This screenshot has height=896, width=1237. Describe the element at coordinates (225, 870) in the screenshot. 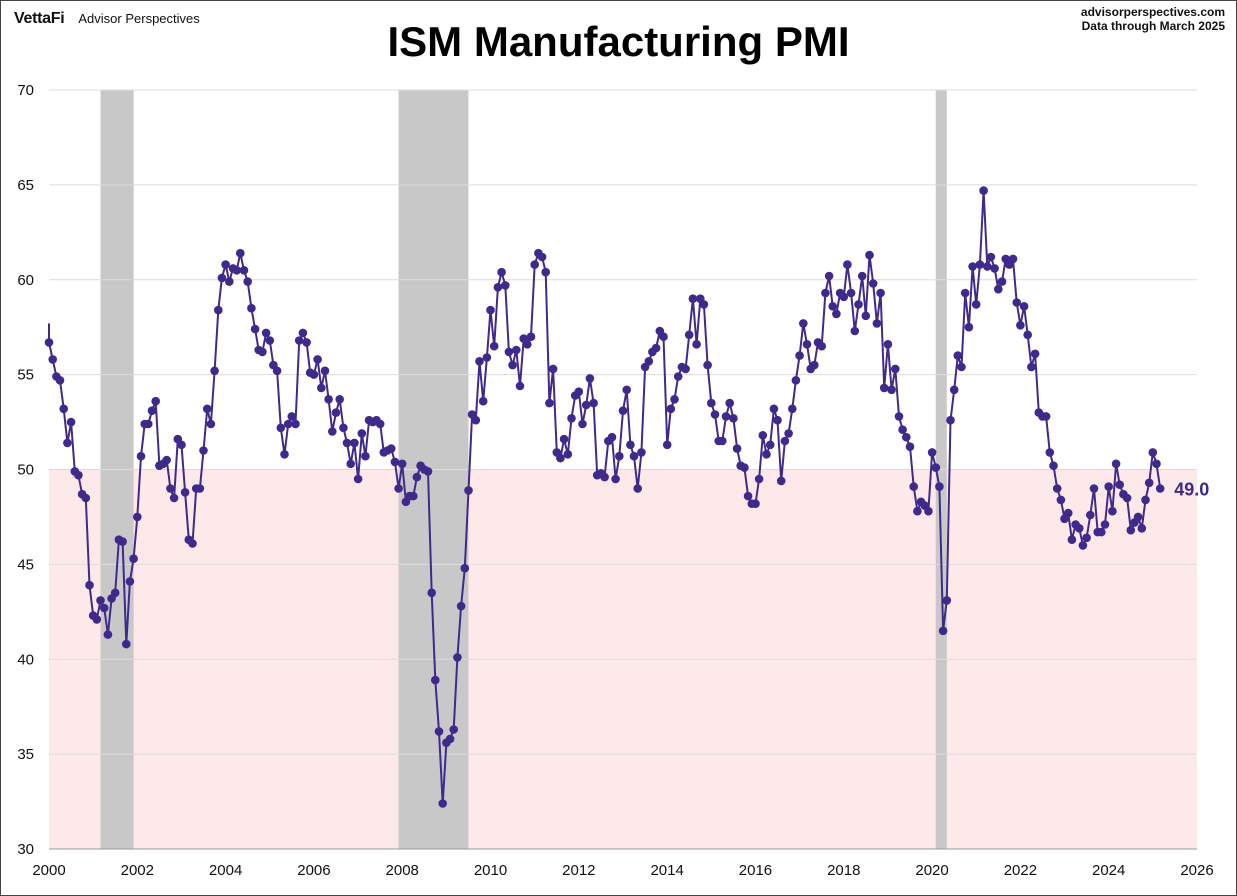

I see `x-tick-label: 2004` at that location.